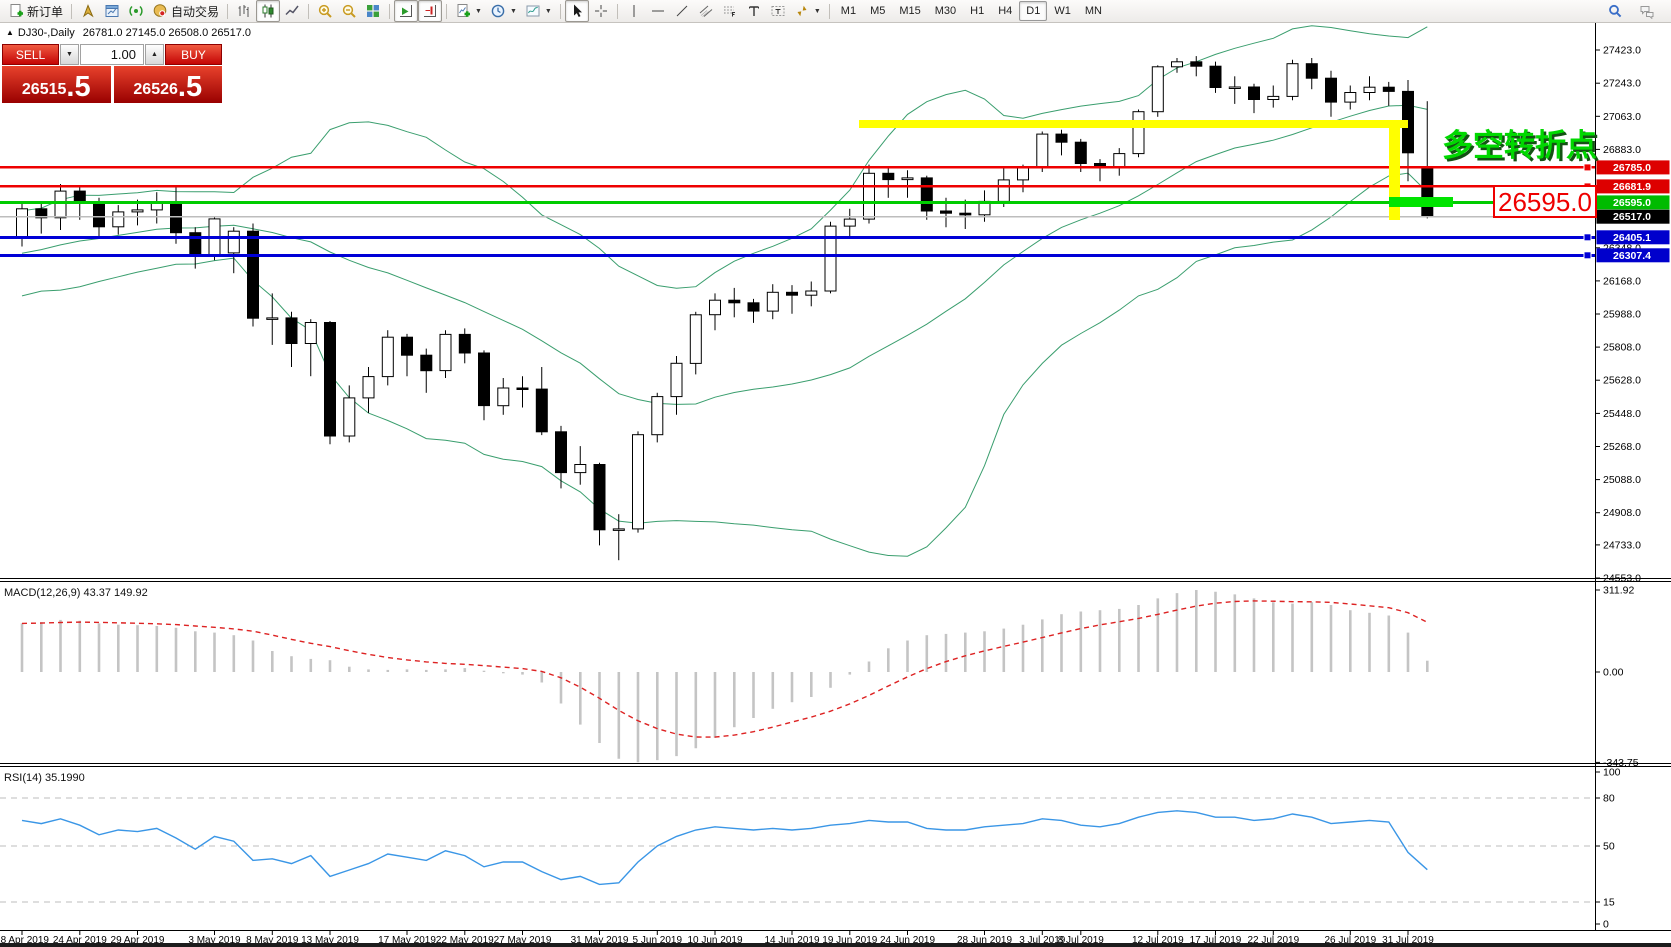 The height and width of the screenshot is (947, 1671). What do you see at coordinates (56, 84) in the screenshot?
I see `sell-price-display: 26515 .5` at bounding box center [56, 84].